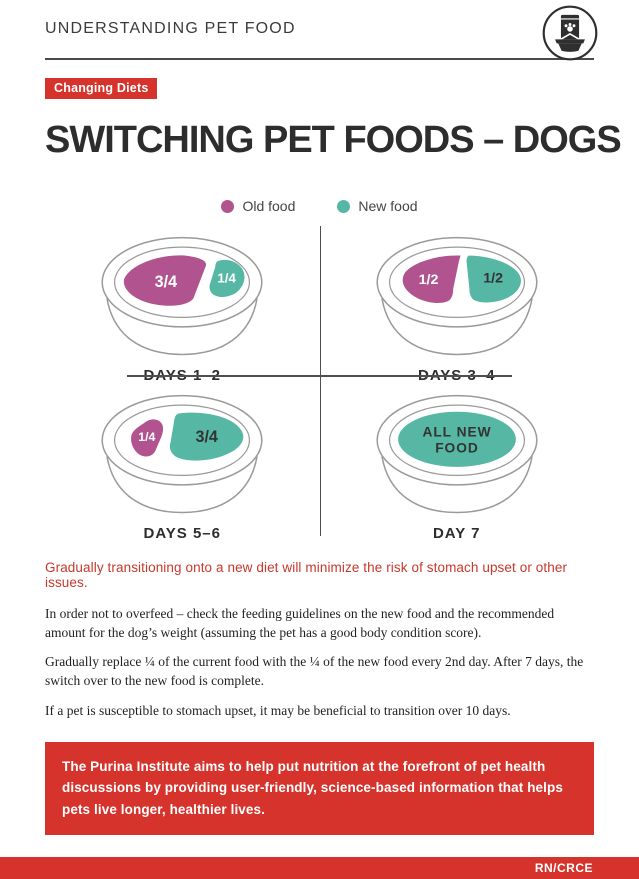  Describe the element at coordinates (319, 59) in the screenshot. I see `header-divider` at that location.